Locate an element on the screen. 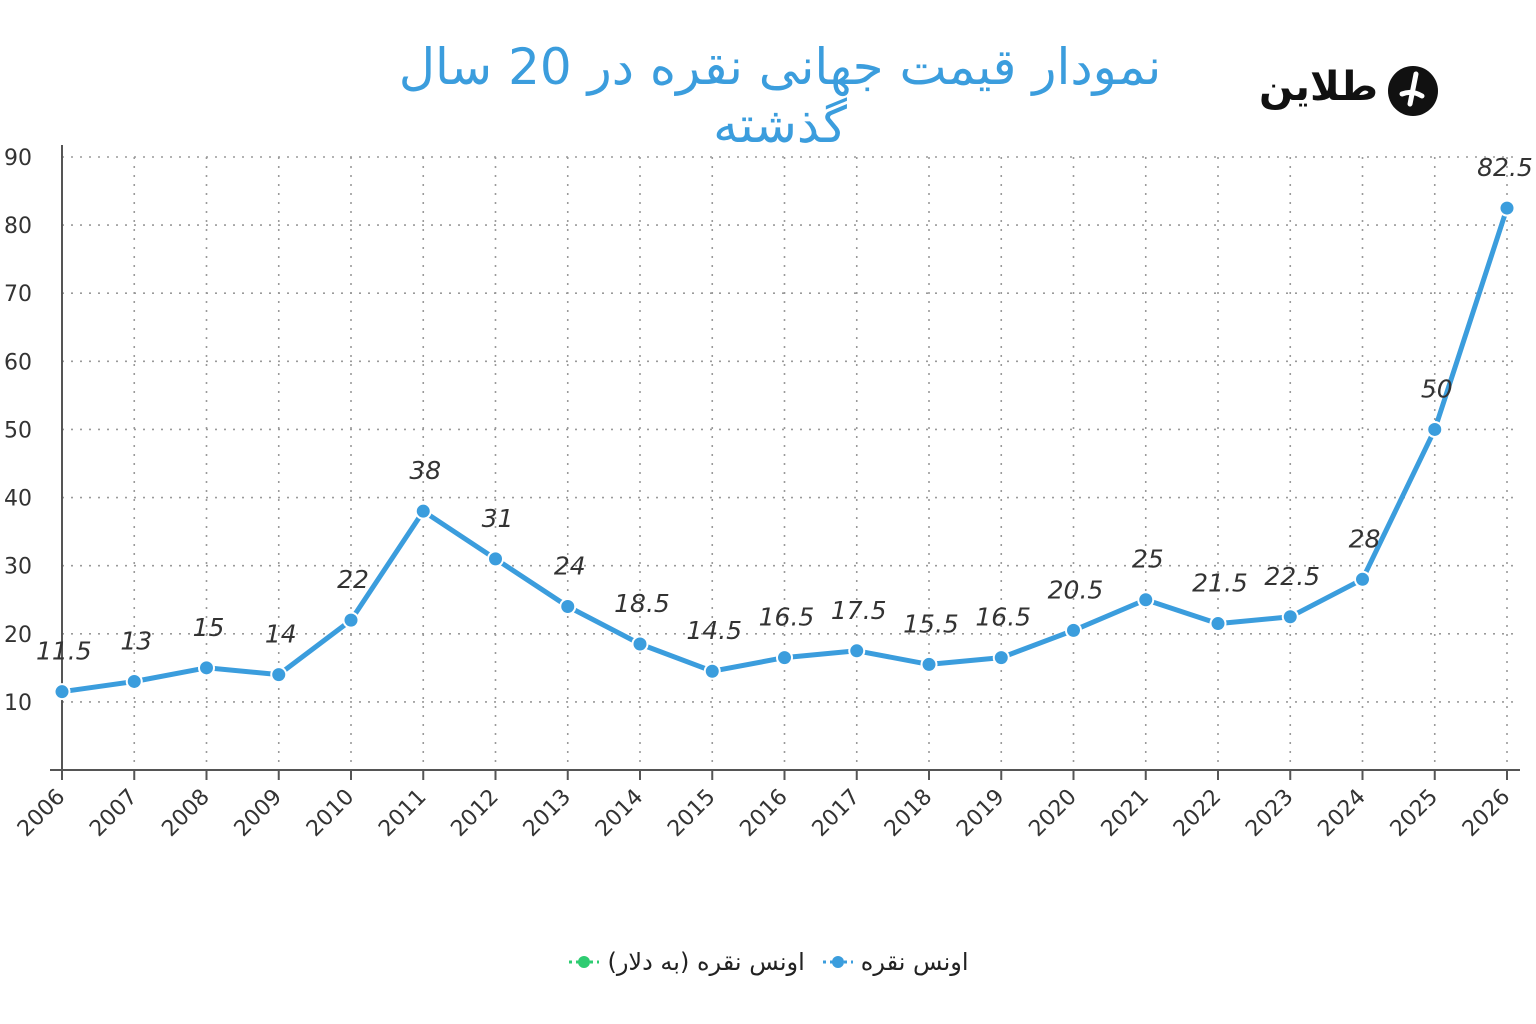 The width and height of the screenshot is (1536, 1024). data-label: 21.5 is located at coordinates (1220, 583).